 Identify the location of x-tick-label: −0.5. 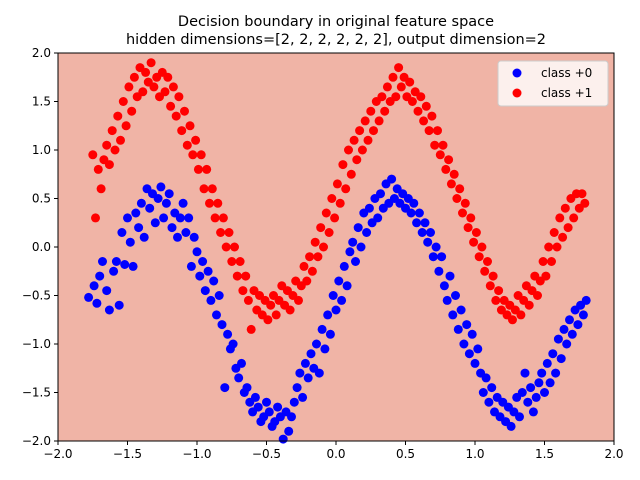
(266, 454).